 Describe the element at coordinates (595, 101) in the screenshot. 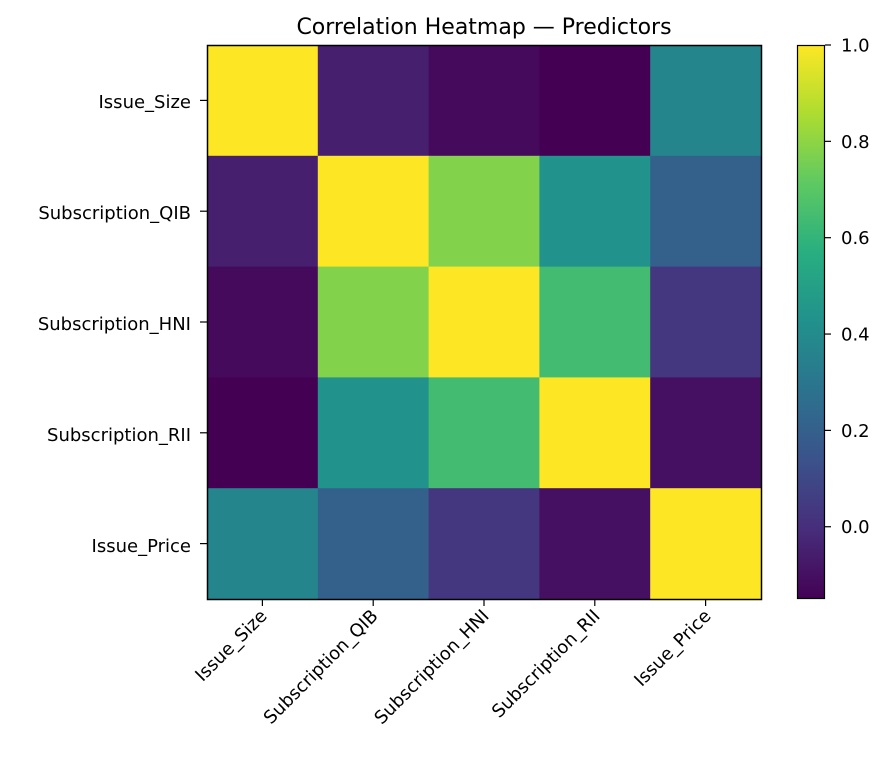

I see `heatmap-cell-issue-size-subscription-rii` at that location.